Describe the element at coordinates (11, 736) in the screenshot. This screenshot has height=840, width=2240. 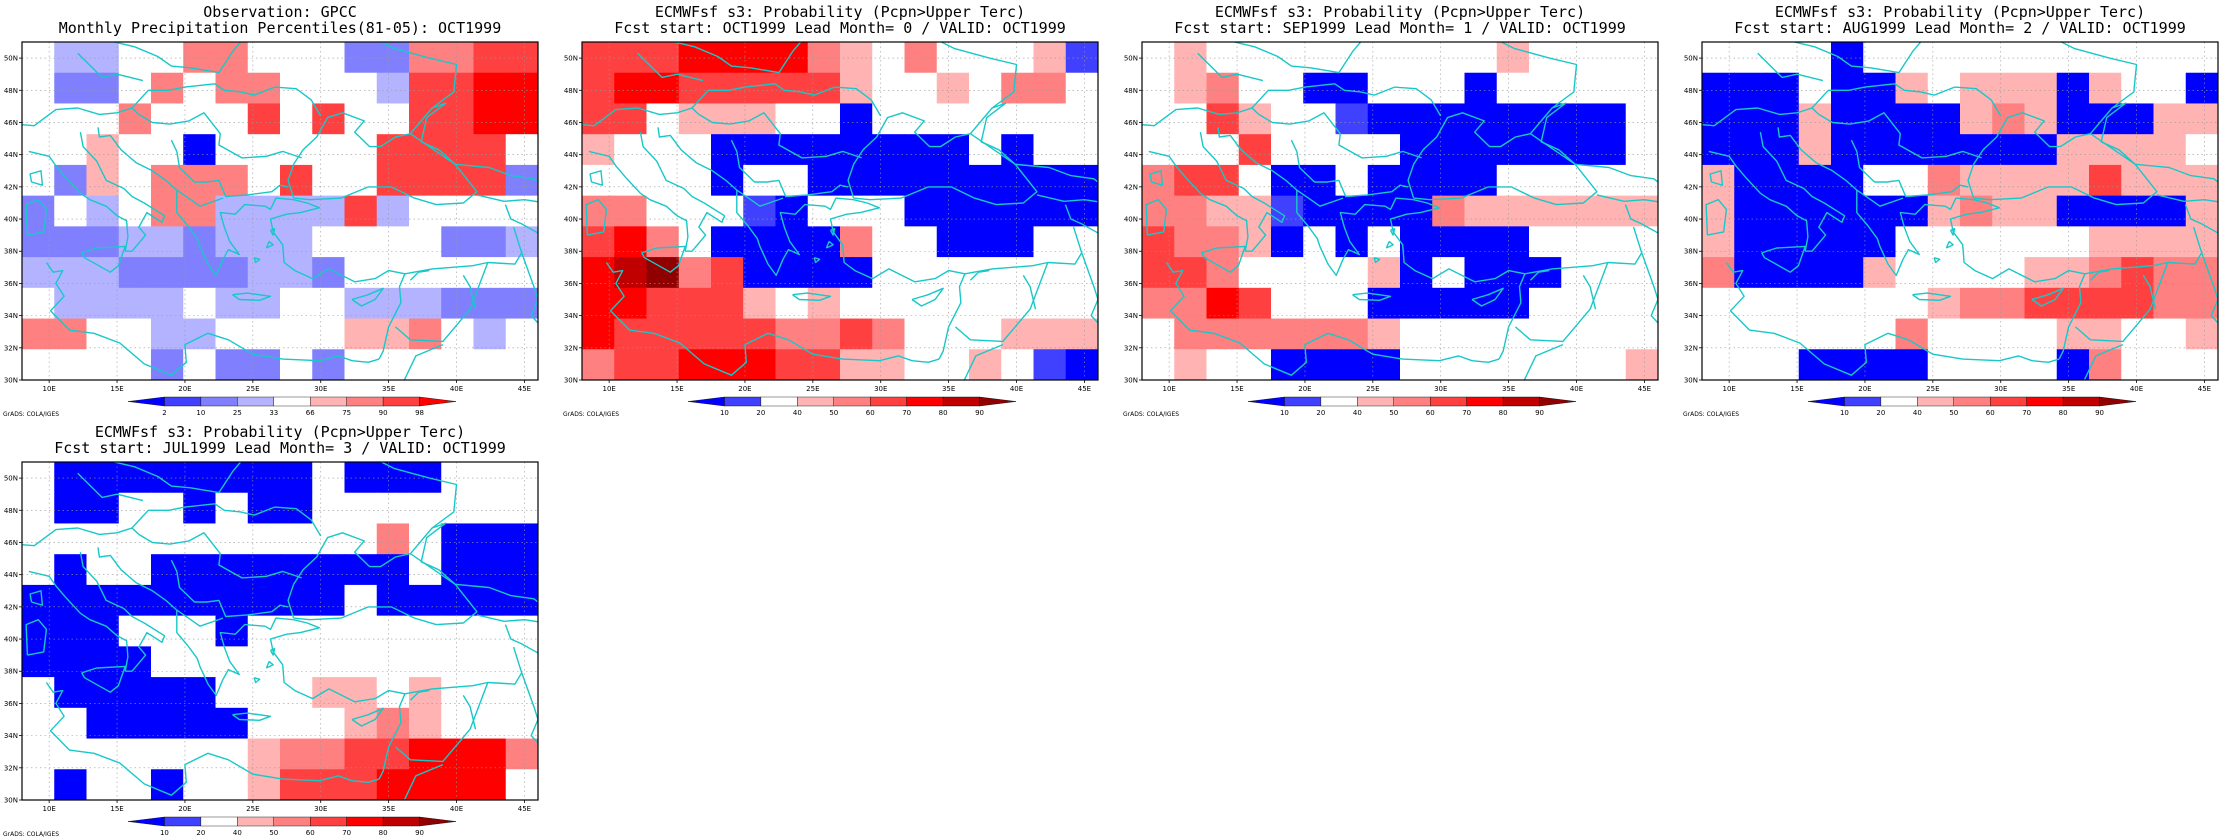
I see `y-tick-label: 34N` at that location.